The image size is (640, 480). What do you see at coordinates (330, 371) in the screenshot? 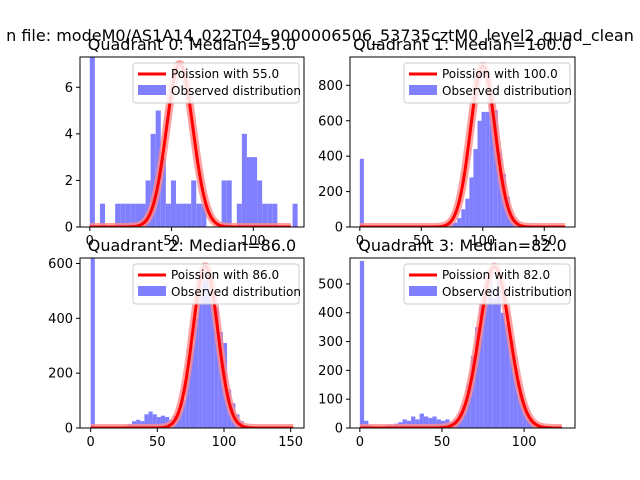
I see `y-tick-label: 200` at bounding box center [330, 371].